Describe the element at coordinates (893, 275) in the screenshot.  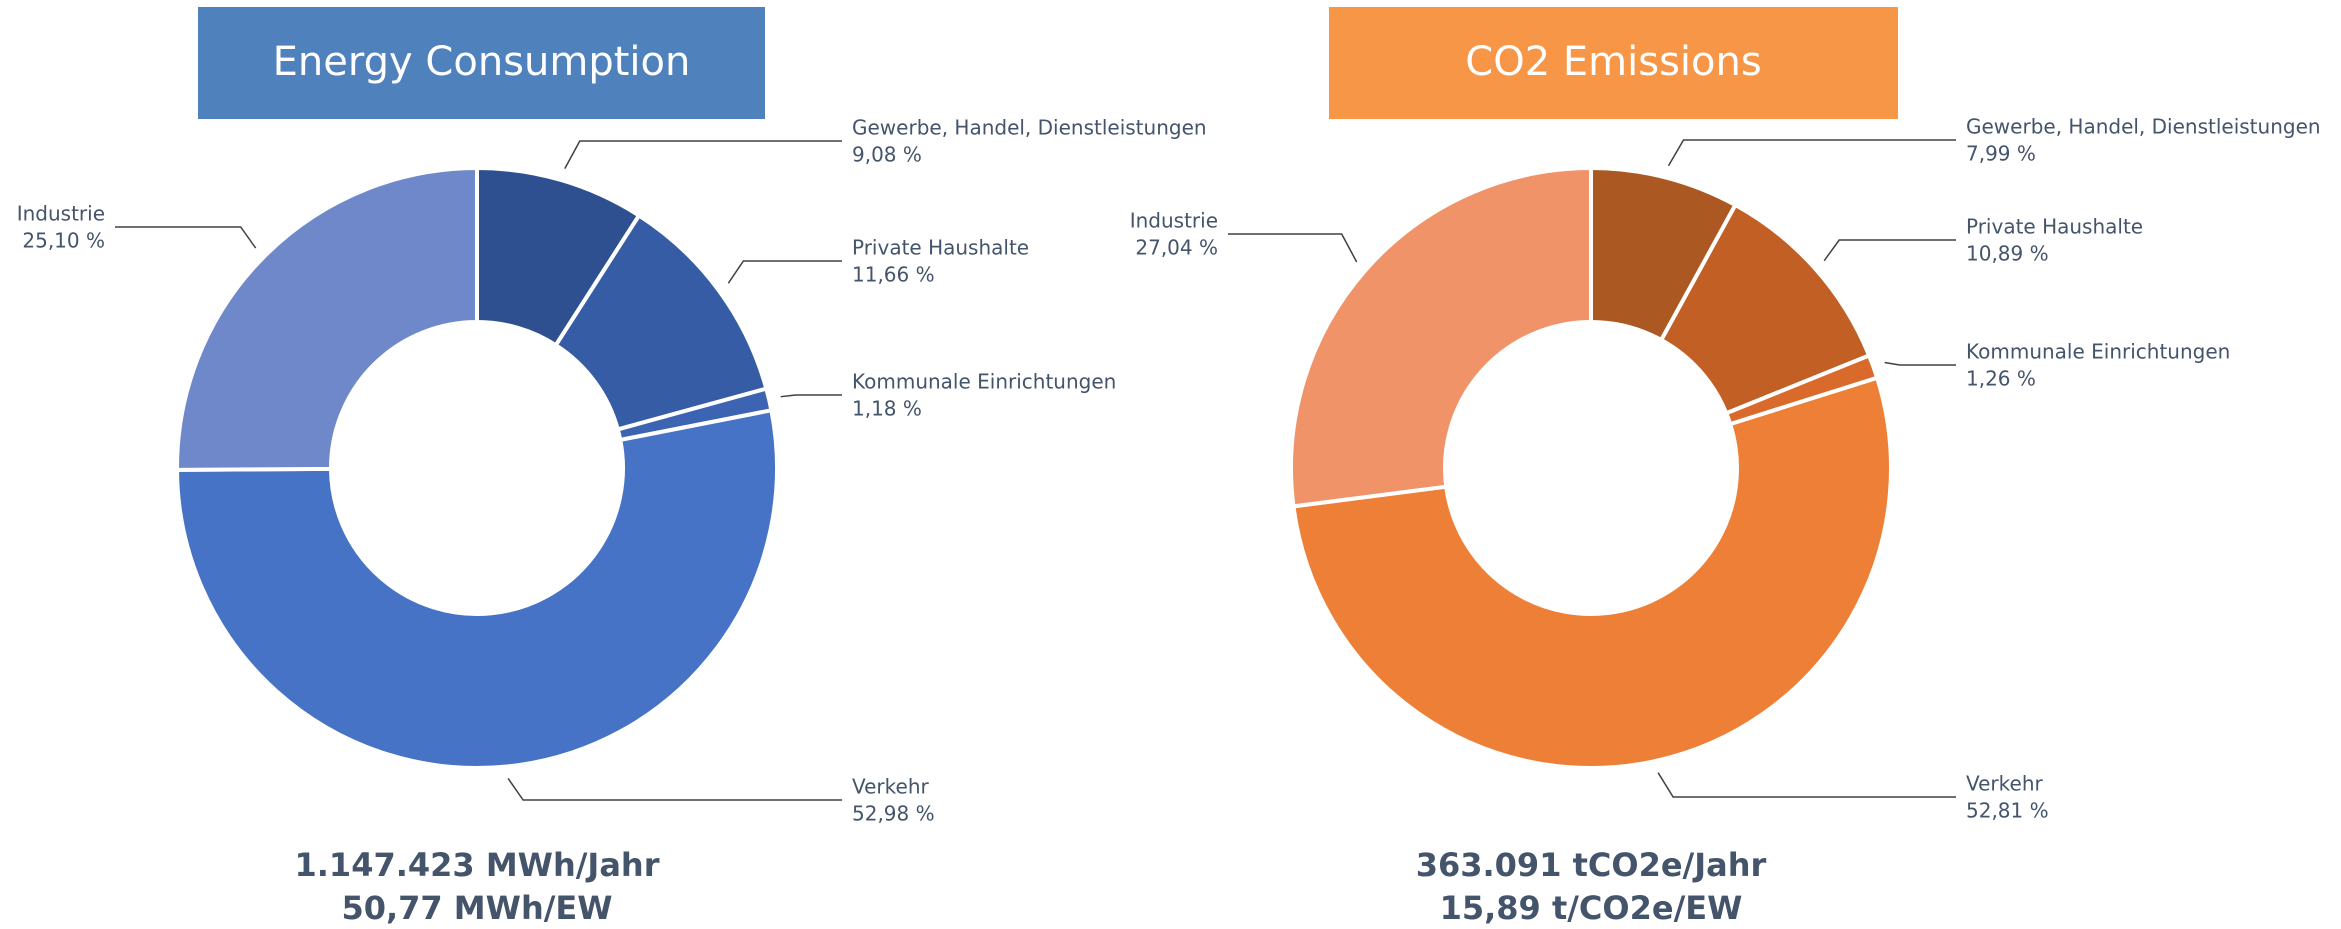
I see `slice-value: 11,66 %` at that location.